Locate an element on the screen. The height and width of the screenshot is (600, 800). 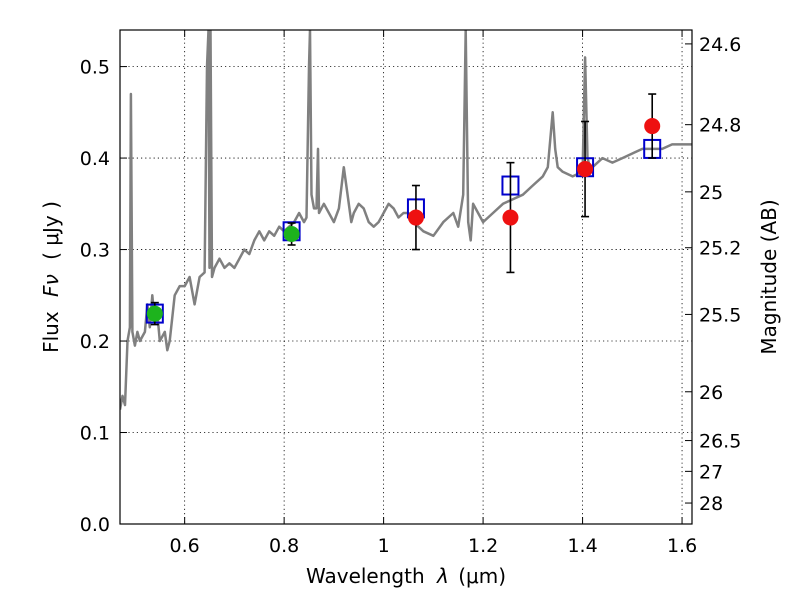
x-tick-label: 1.6 is located at coordinates (682, 546).